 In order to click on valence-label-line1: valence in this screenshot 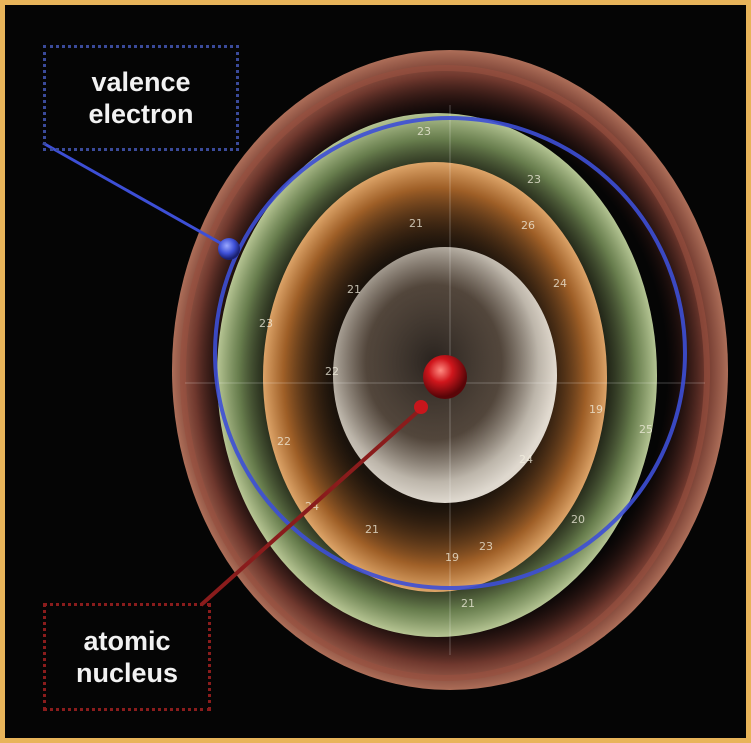, I will do `click(141, 82)`.